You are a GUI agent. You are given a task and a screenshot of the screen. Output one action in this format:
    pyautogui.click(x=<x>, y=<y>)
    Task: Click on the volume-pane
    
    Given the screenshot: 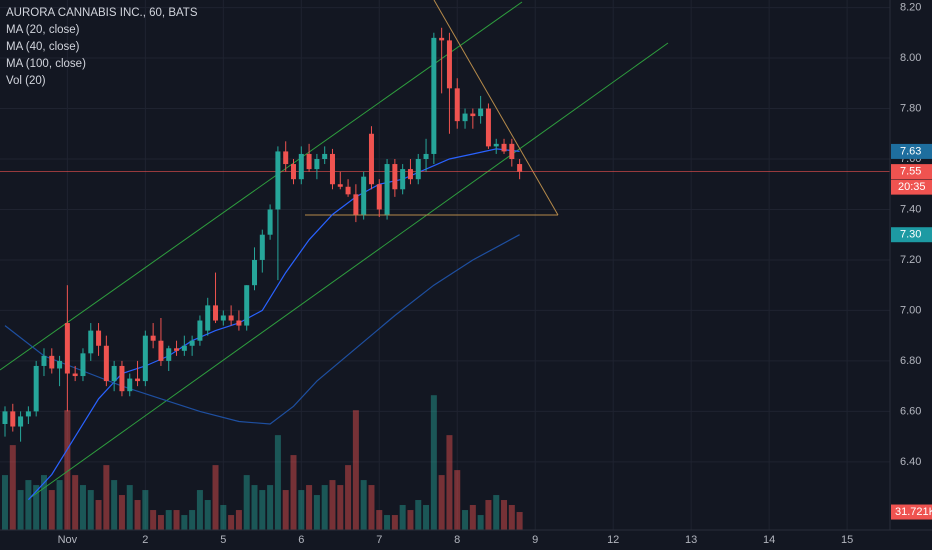 What is the action you would take?
    pyautogui.click(x=262, y=462)
    